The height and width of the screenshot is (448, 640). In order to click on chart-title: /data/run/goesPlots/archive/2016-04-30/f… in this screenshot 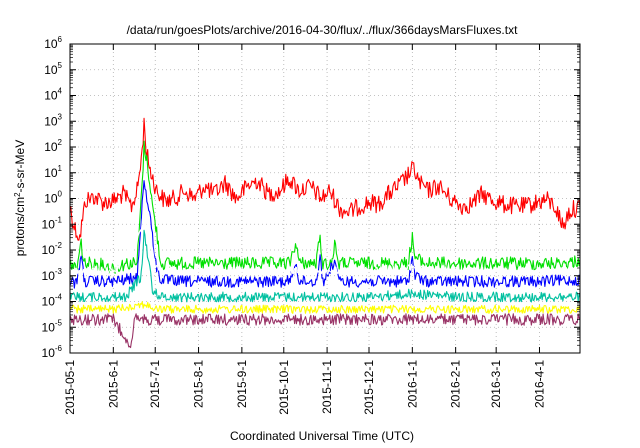, I will do `click(323, 30)`.